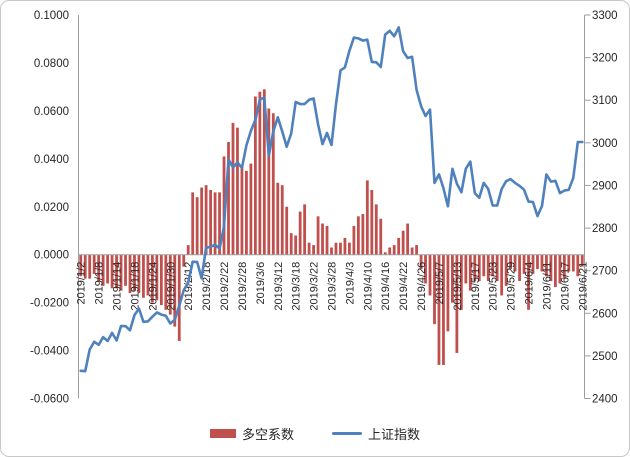  What do you see at coordinates (394, 434) in the screenshot?
I see `legend-line-label: 上证指数` at bounding box center [394, 434].